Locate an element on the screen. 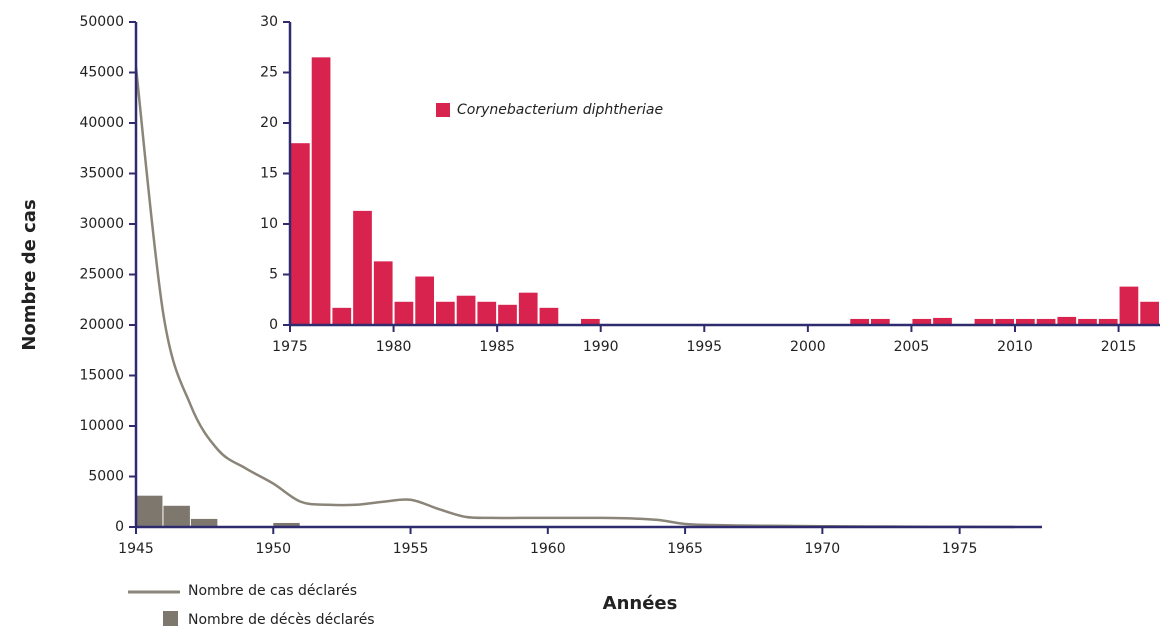 This screenshot has height=633, width=1169. y-tick-label: 35000 is located at coordinates (101, 174).